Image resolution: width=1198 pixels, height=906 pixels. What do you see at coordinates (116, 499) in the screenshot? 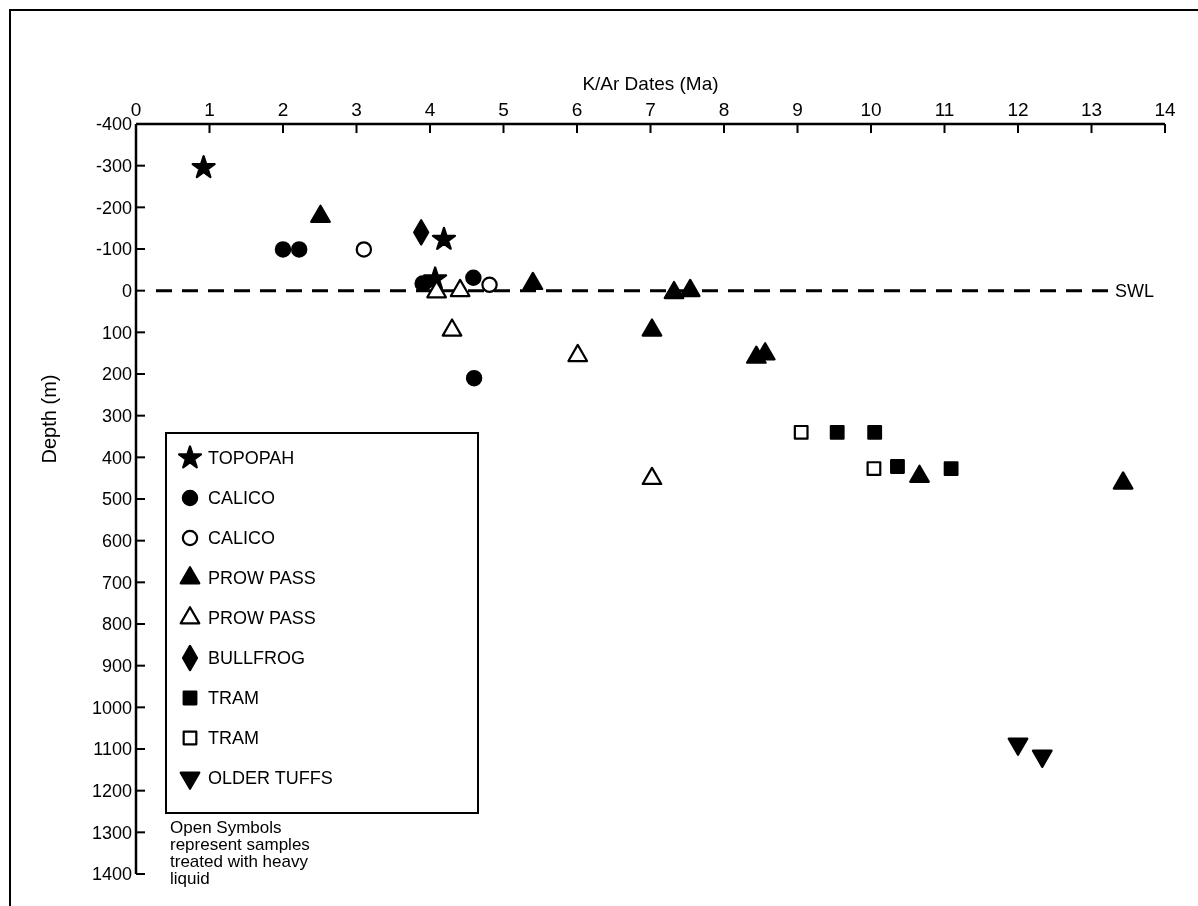
I see `y-tick-label: 500` at bounding box center [116, 499].